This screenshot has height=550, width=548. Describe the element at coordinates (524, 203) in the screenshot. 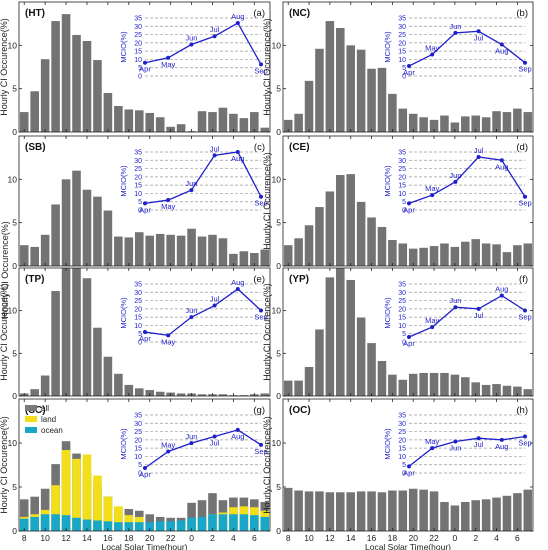

I see `inset-month-label: Sep` at that location.